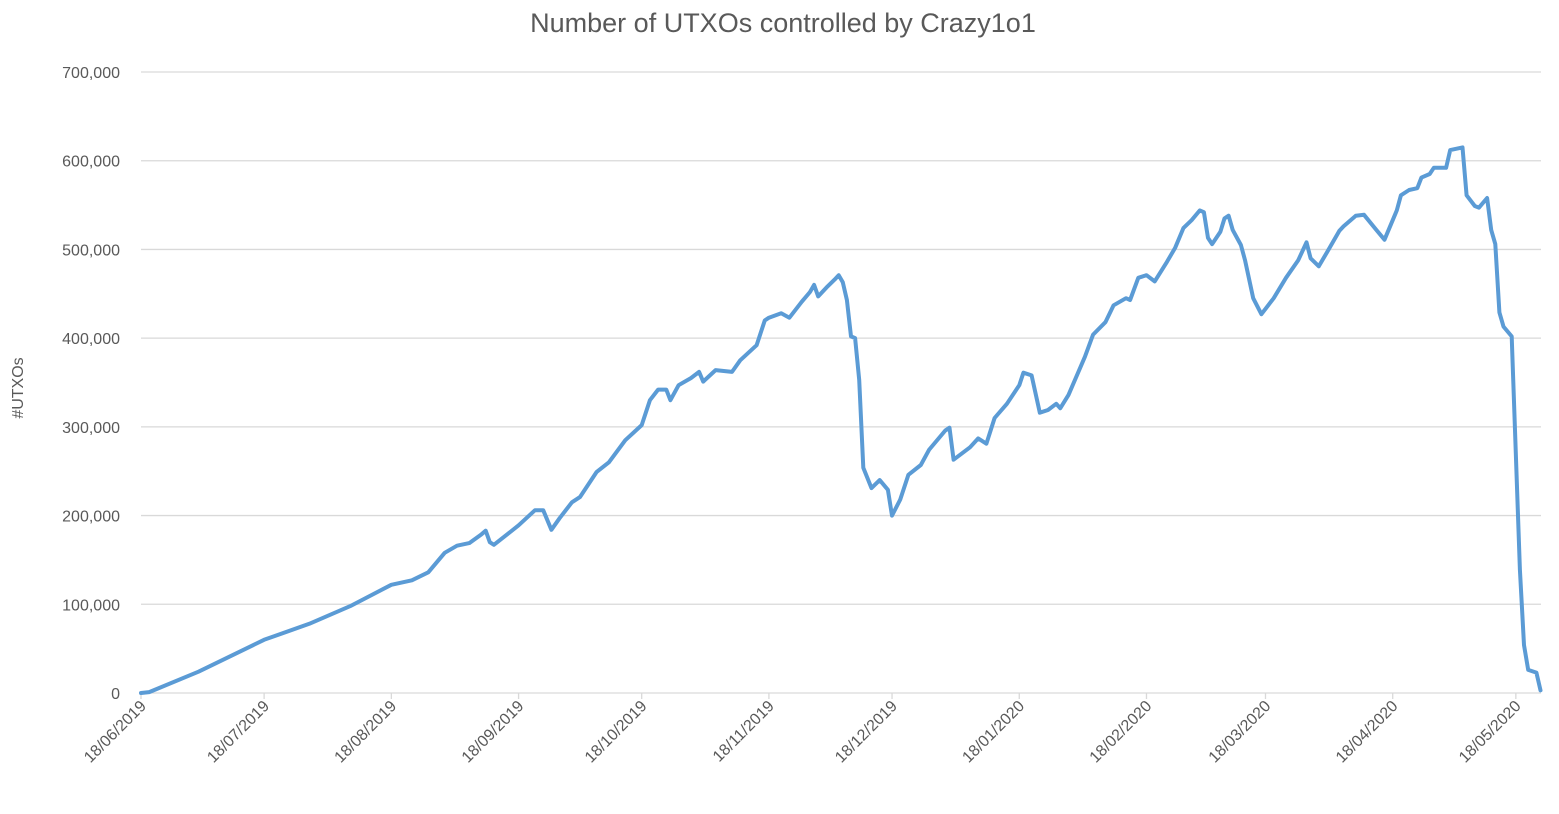 This screenshot has width=1559, height=814. I want to click on y-tick-label: 500,000, so click(91, 250).